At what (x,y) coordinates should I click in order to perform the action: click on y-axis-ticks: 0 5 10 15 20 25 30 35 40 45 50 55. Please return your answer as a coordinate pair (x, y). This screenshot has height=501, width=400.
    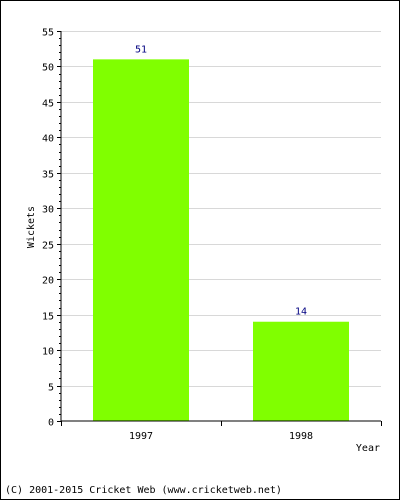
    Looking at the image, I should click on (51, 228).